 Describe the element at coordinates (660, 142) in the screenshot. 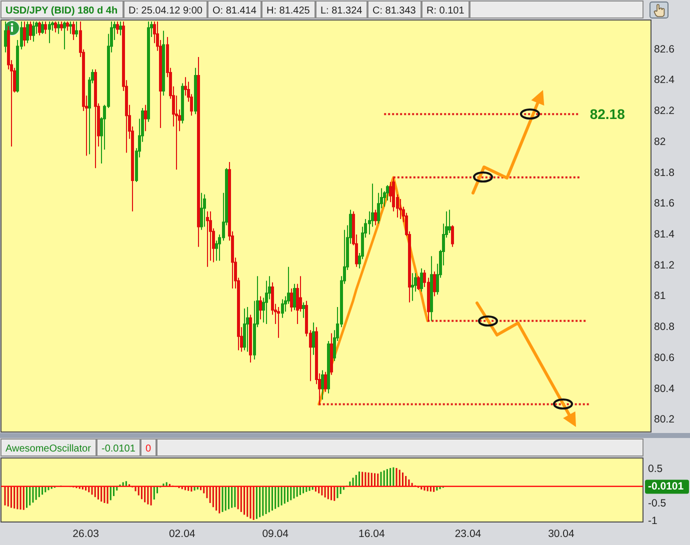

I see `y-tick-label: 82` at that location.